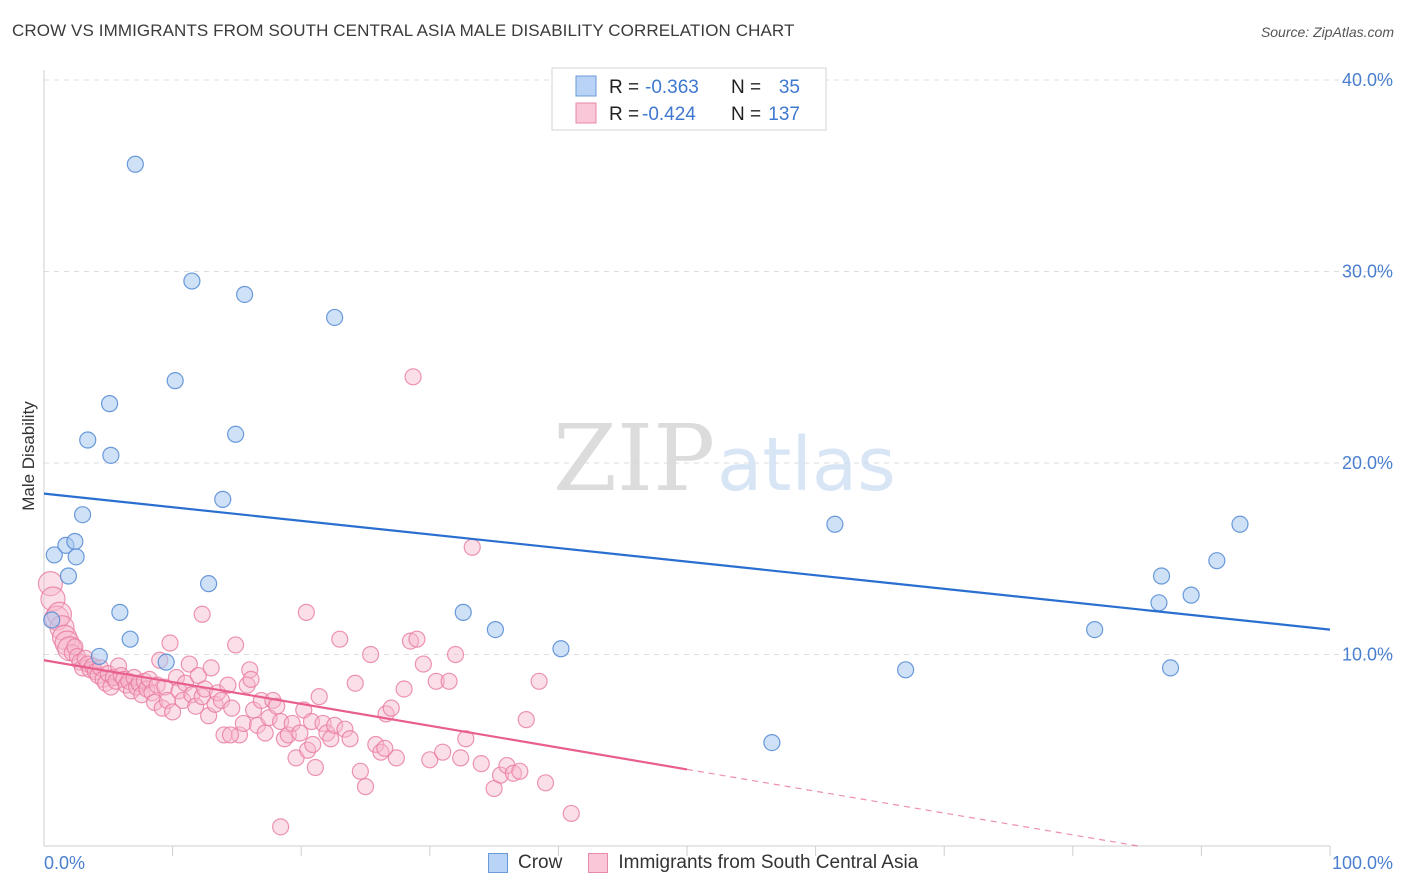 The width and height of the screenshot is (1406, 892). I want to click on watermark-atlas: atlas, so click(806, 465).